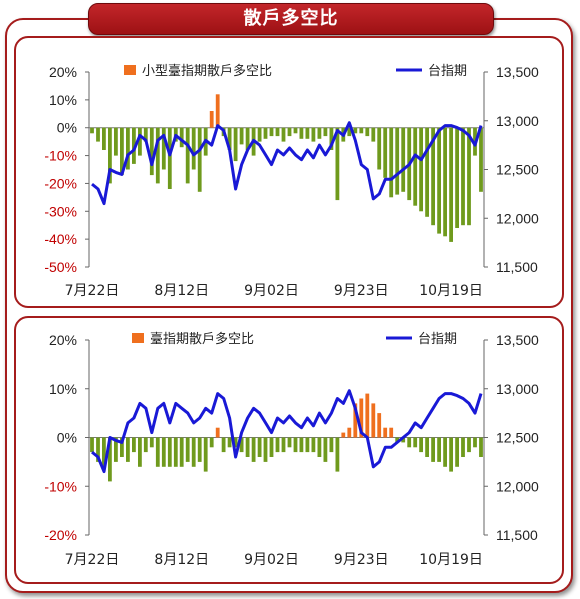 This screenshot has height=599, width=580. I want to click on x-tick-label: 8月12日, so click(181, 560).